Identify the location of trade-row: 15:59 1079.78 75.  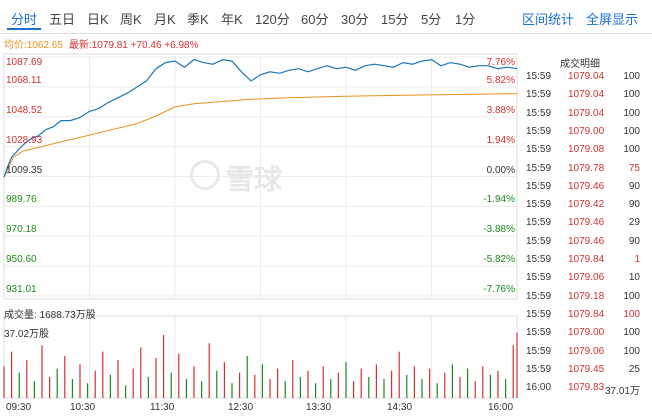
(583, 172).